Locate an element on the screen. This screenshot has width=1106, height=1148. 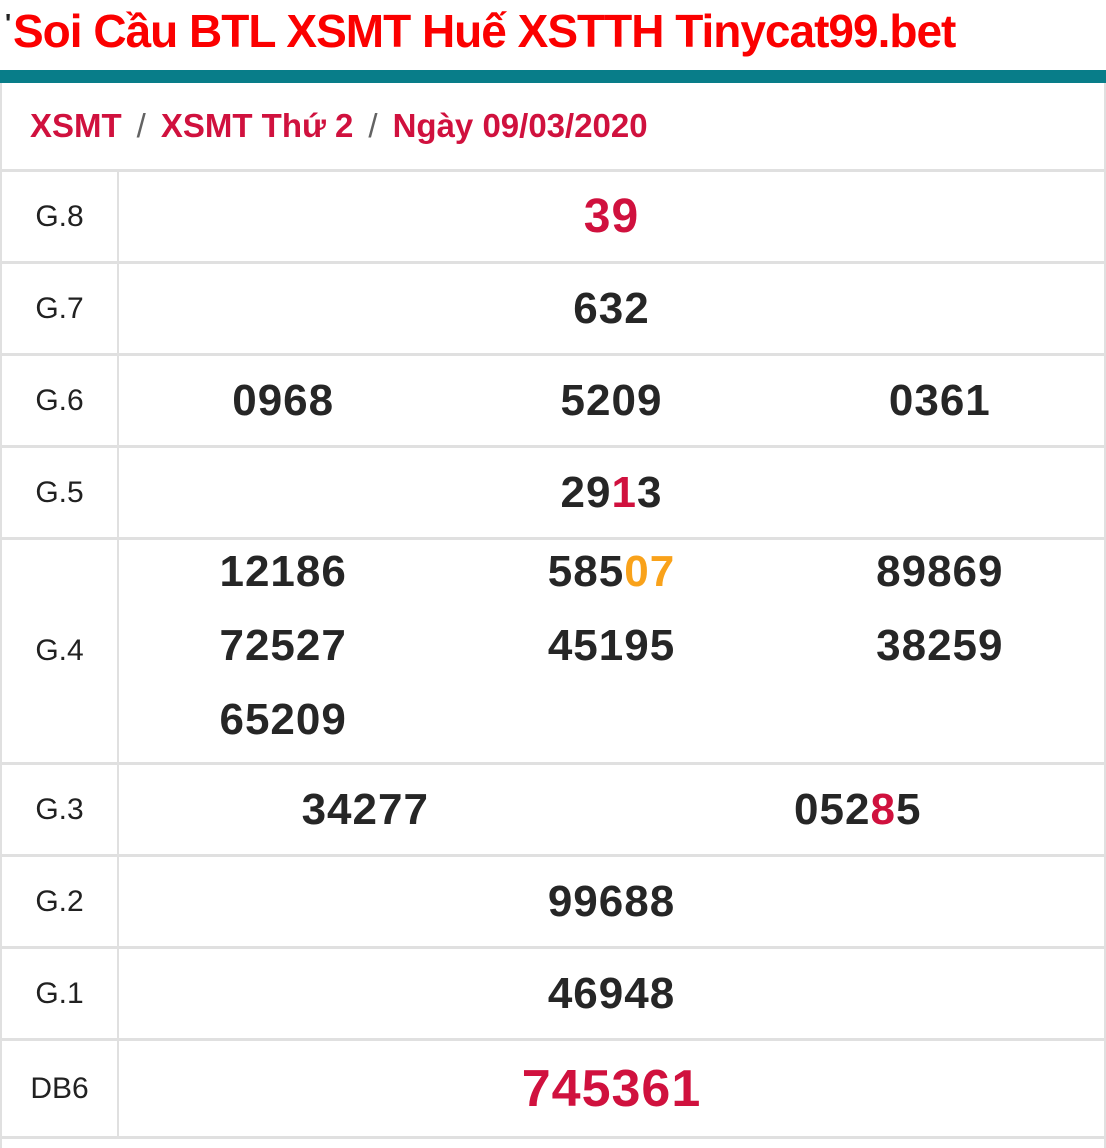
highlighted-digit-segment: 8 is located at coordinates (883, 809).